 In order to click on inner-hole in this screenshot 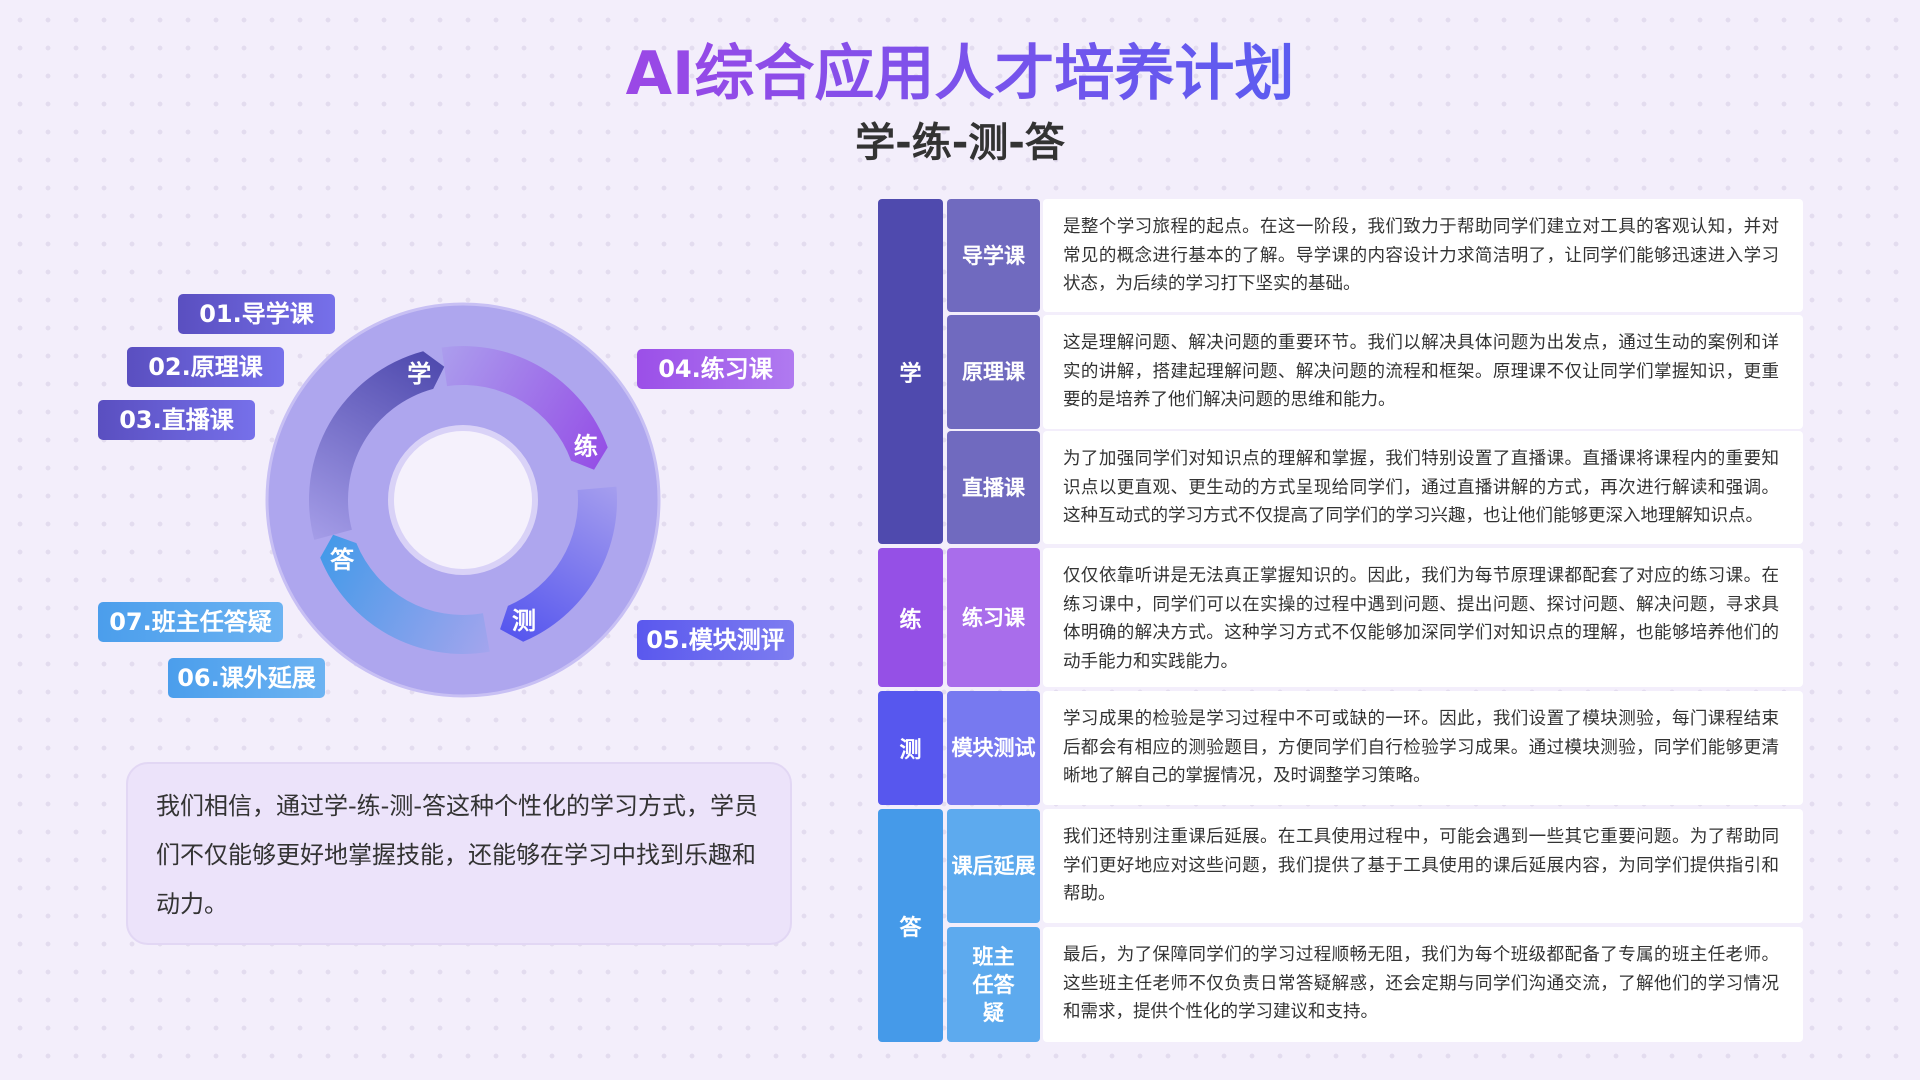, I will do `click(463, 500)`.